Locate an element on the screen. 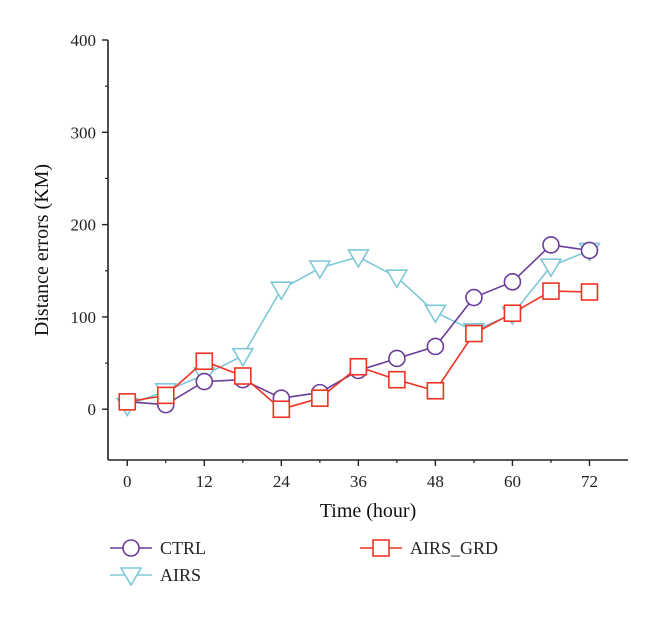 This screenshot has height=617, width=660. y-tick-label: 400 is located at coordinates (84, 40).